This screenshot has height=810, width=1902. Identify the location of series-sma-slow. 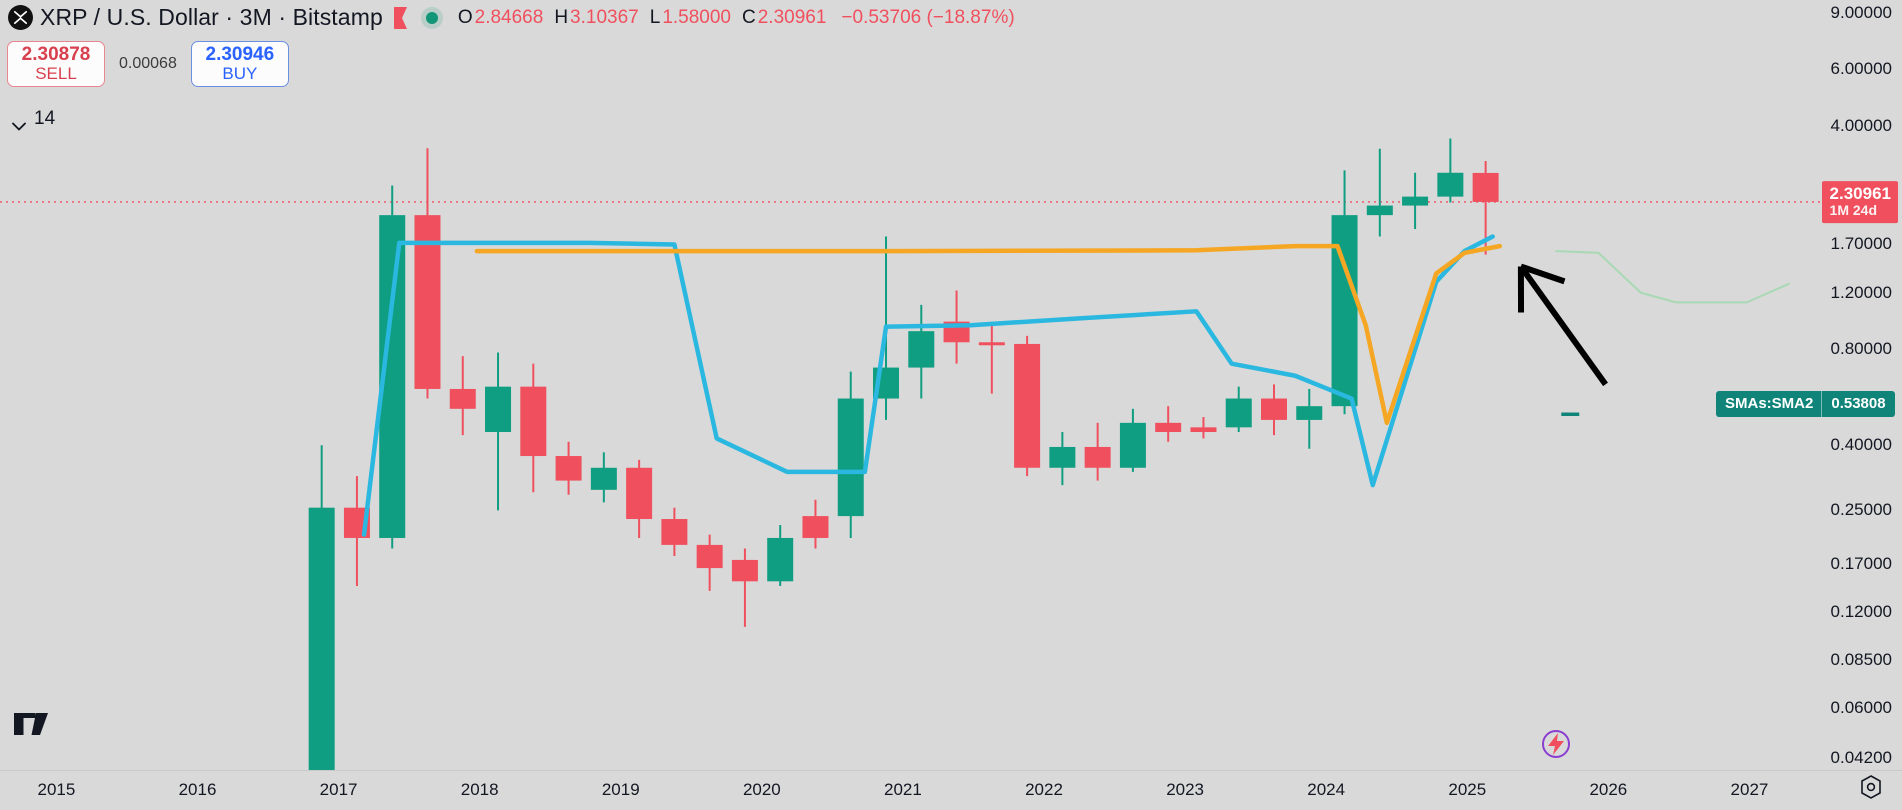
(988, 334).